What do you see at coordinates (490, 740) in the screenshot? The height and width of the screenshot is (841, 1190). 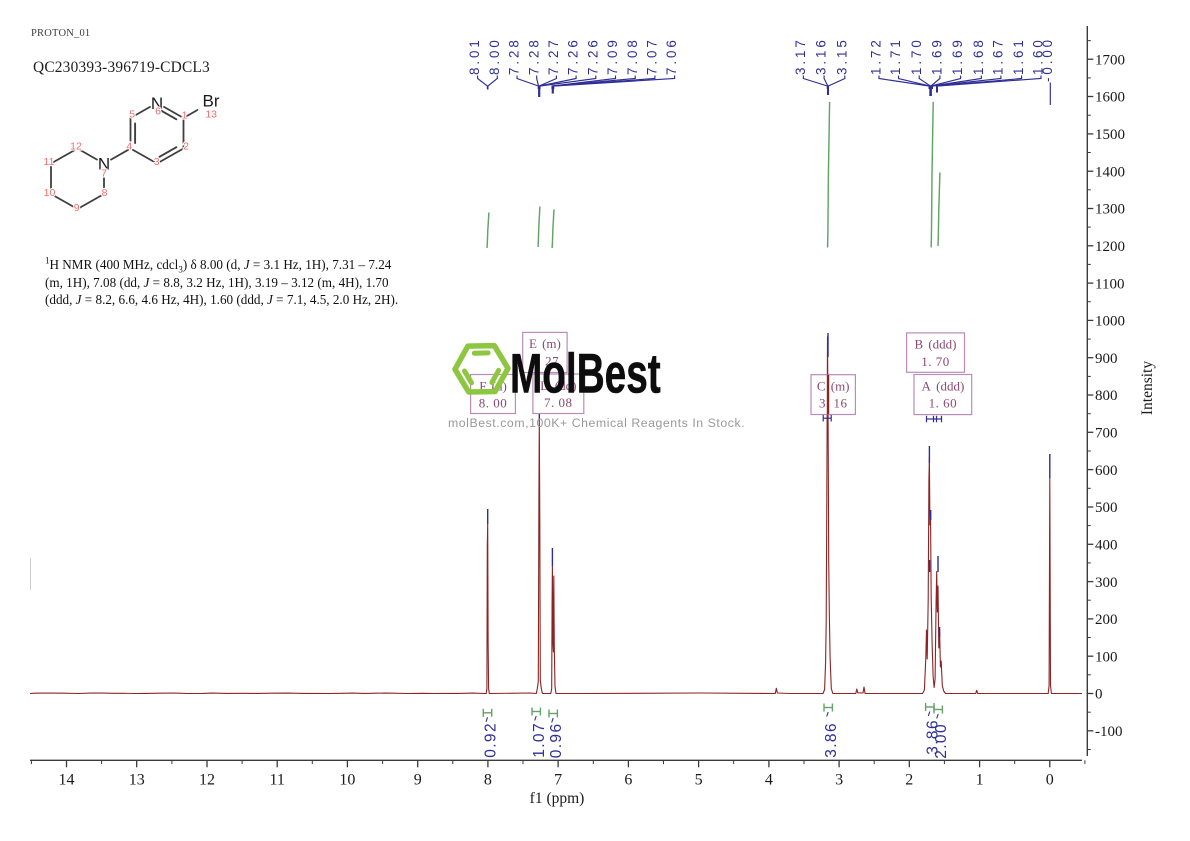 I see `svg-text: 0.92` at bounding box center [490, 740].